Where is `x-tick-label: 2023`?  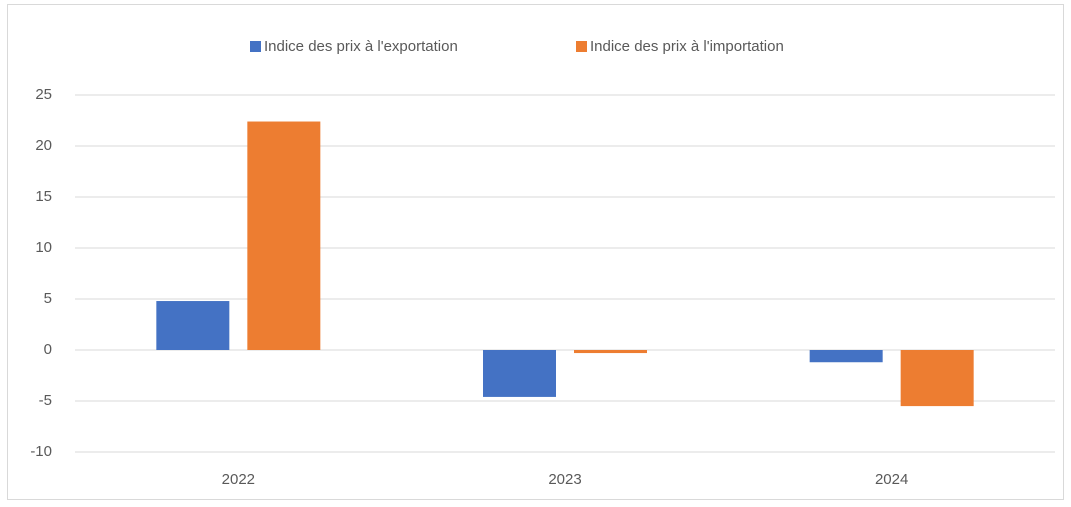
x-tick-label: 2023 is located at coordinates (564, 479).